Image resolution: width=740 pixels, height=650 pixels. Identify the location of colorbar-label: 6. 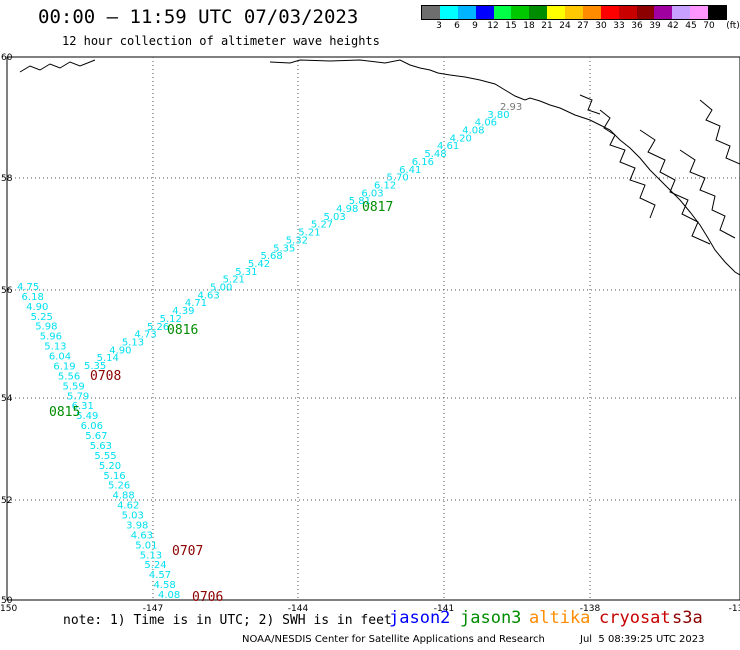
(457, 26).